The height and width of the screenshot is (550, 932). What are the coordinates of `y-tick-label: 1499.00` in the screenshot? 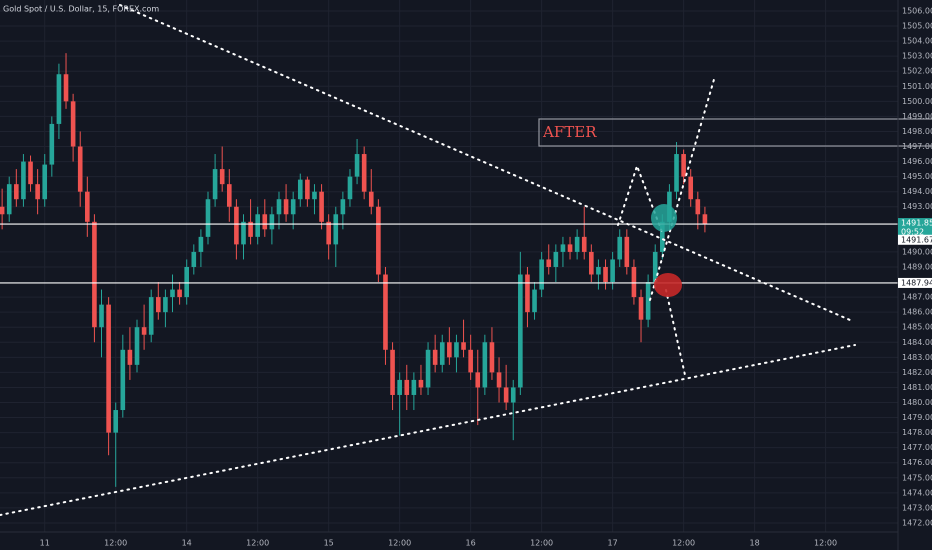 It's located at (917, 116).